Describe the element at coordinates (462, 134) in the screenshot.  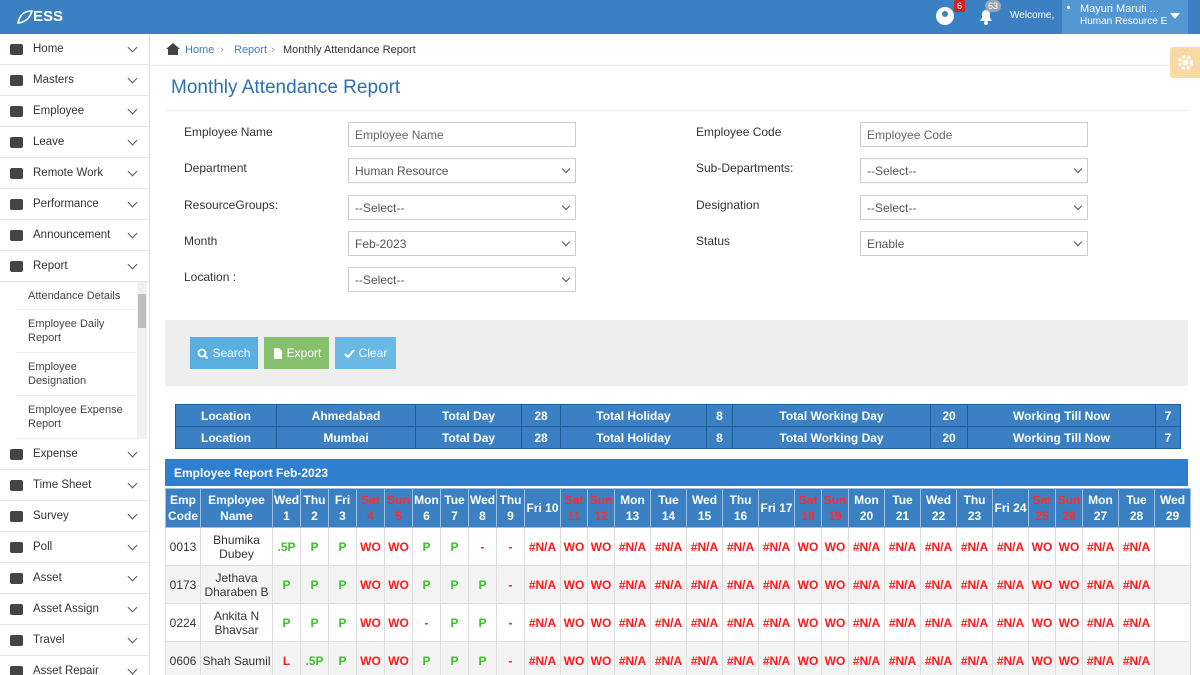
I see `text-input: Employee Name` at that location.